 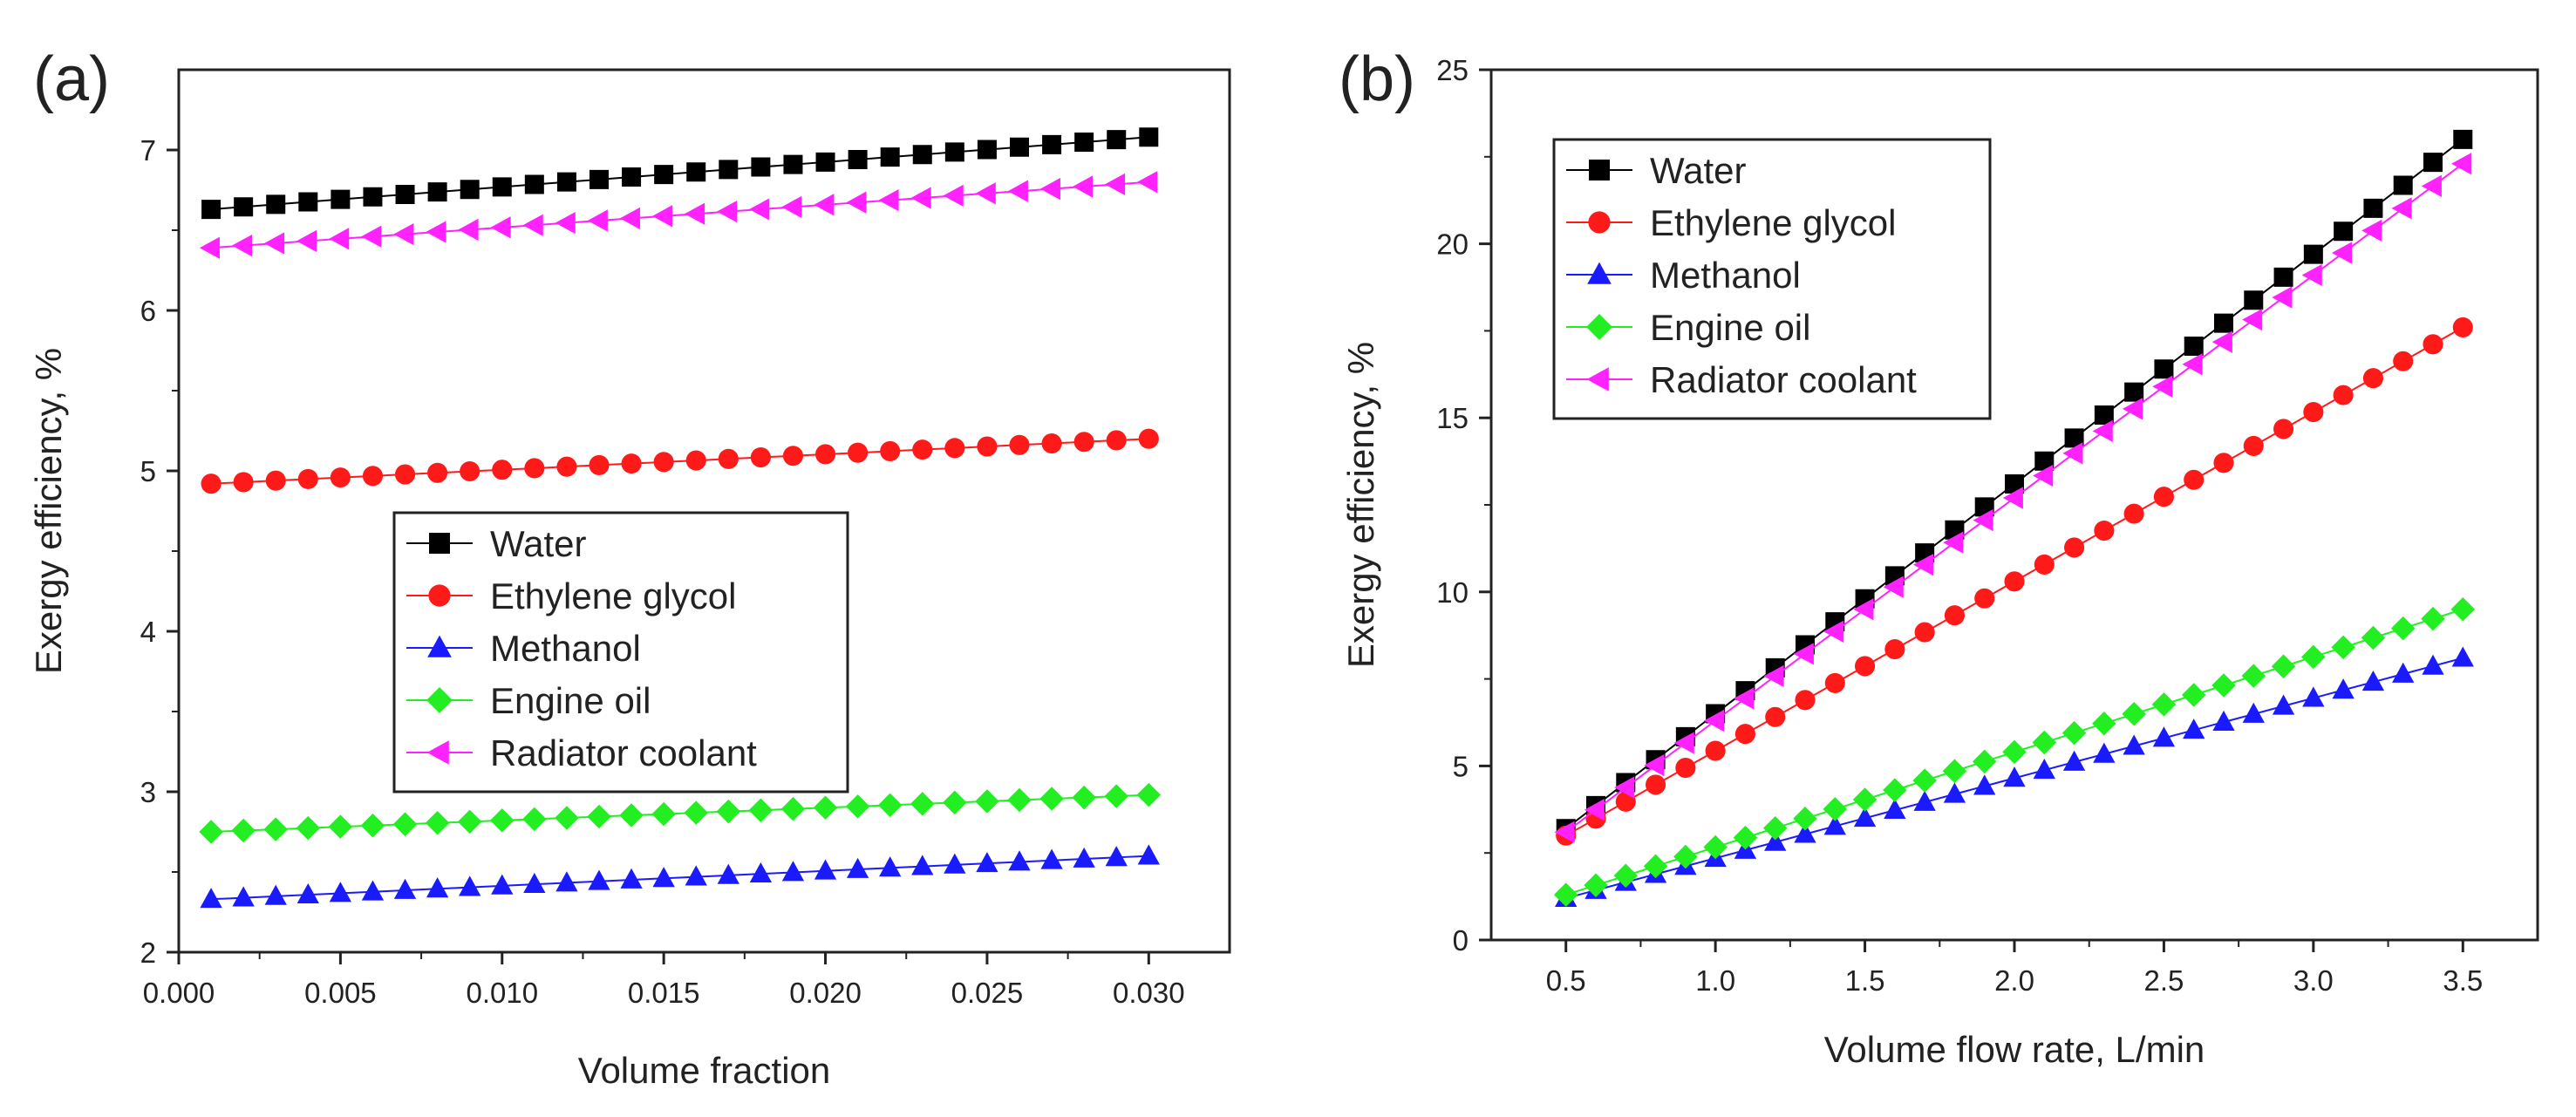 I want to click on legend-label: Ethylene glycol, so click(x=1774, y=222).